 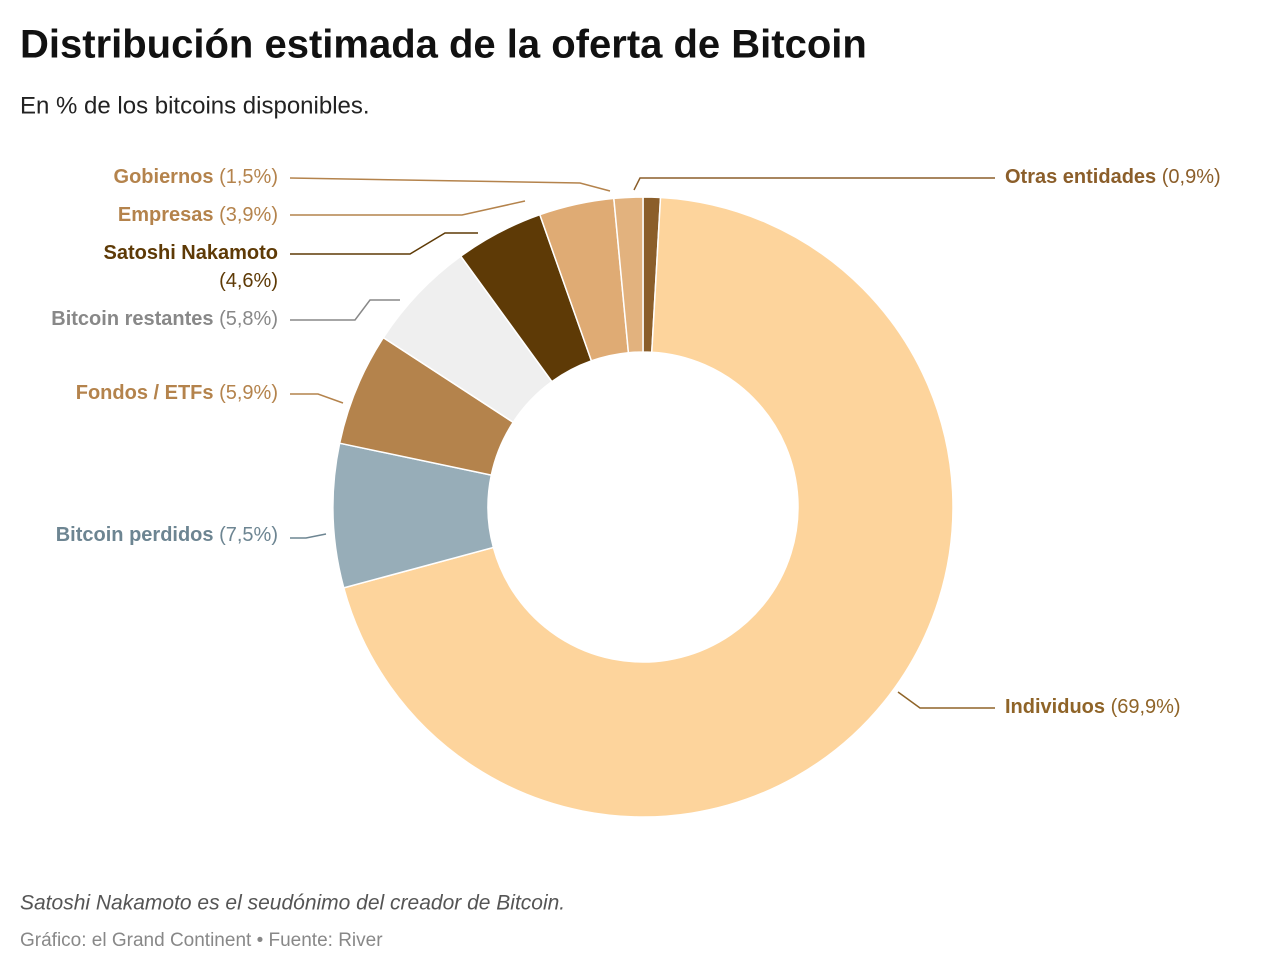 I want to click on chart-subtitle: En % de los bitcoins disponibles., so click(x=195, y=105).